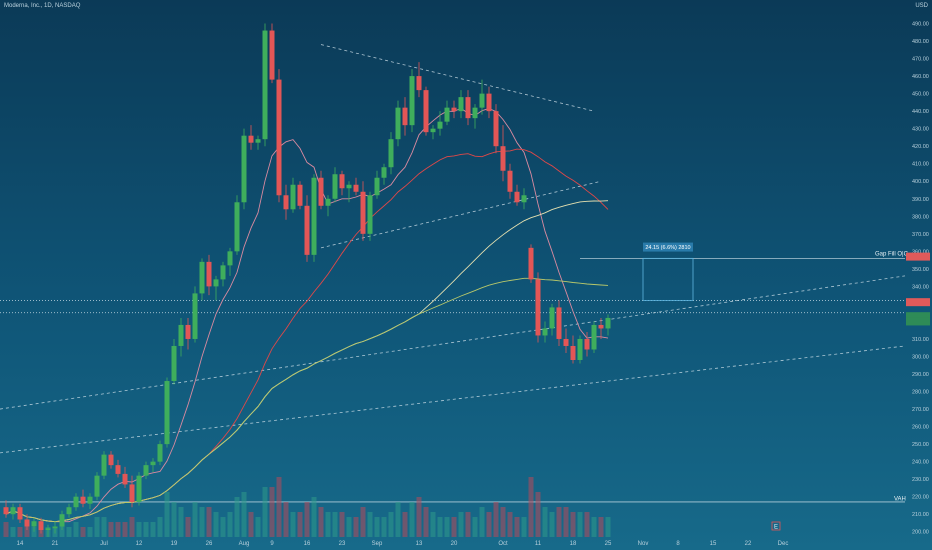 Image resolution: width=932 pixels, height=550 pixels. Describe the element at coordinates (920, 357) in the screenshot. I see `y-tick-label: 300.00` at that location.